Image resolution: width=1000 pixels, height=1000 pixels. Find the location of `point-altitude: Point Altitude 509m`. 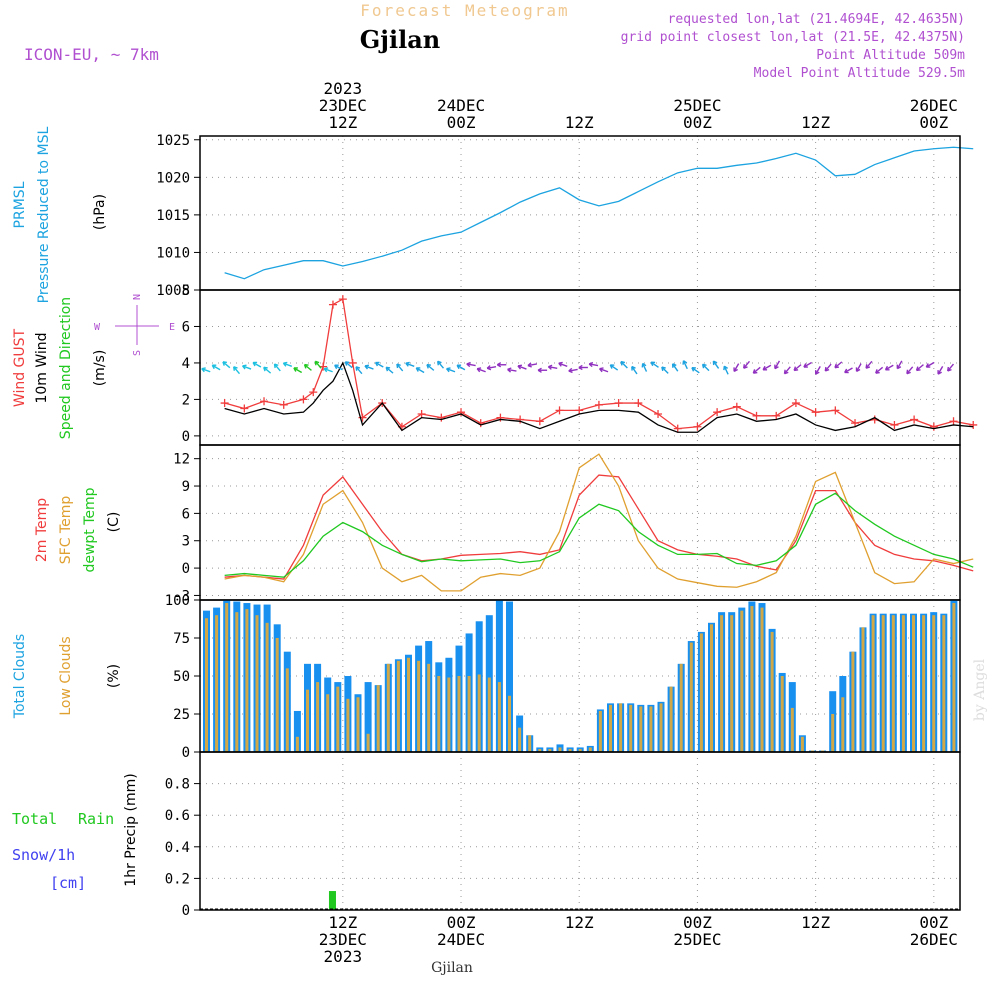

point-altitude: Point Altitude 509m is located at coordinates (890, 55).